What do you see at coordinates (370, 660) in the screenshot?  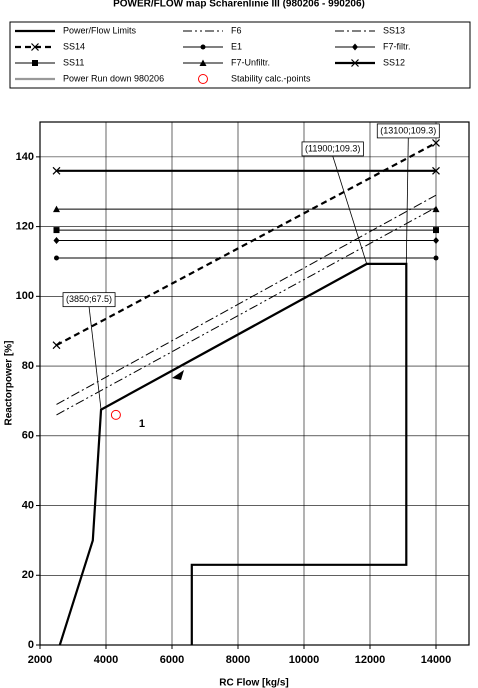 I see `x-tick-label: 12000` at bounding box center [370, 660].